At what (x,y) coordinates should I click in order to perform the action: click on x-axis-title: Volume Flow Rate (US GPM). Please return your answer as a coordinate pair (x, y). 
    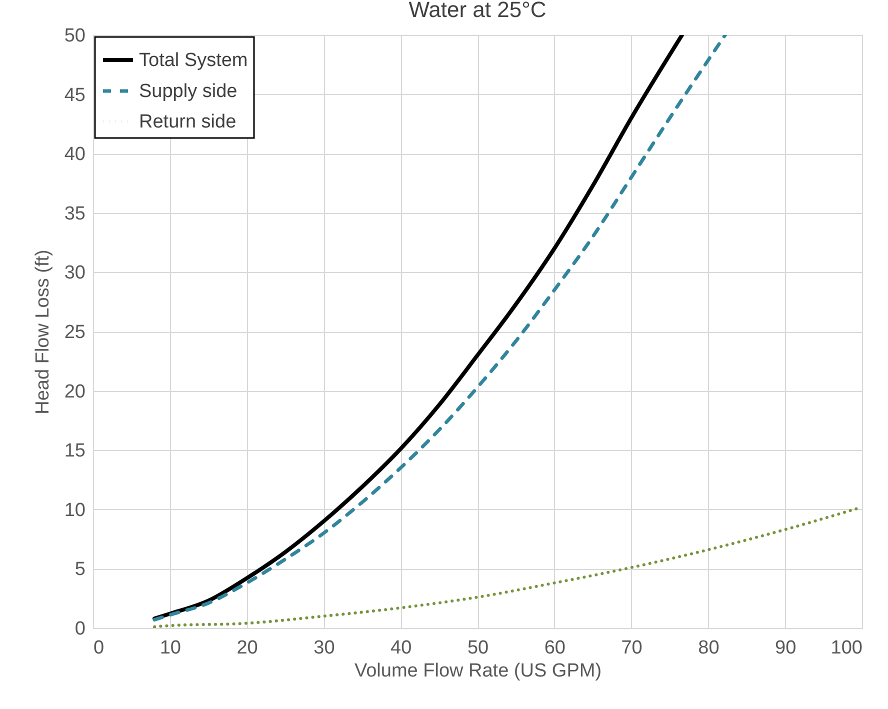
    Looking at the image, I should click on (478, 671).